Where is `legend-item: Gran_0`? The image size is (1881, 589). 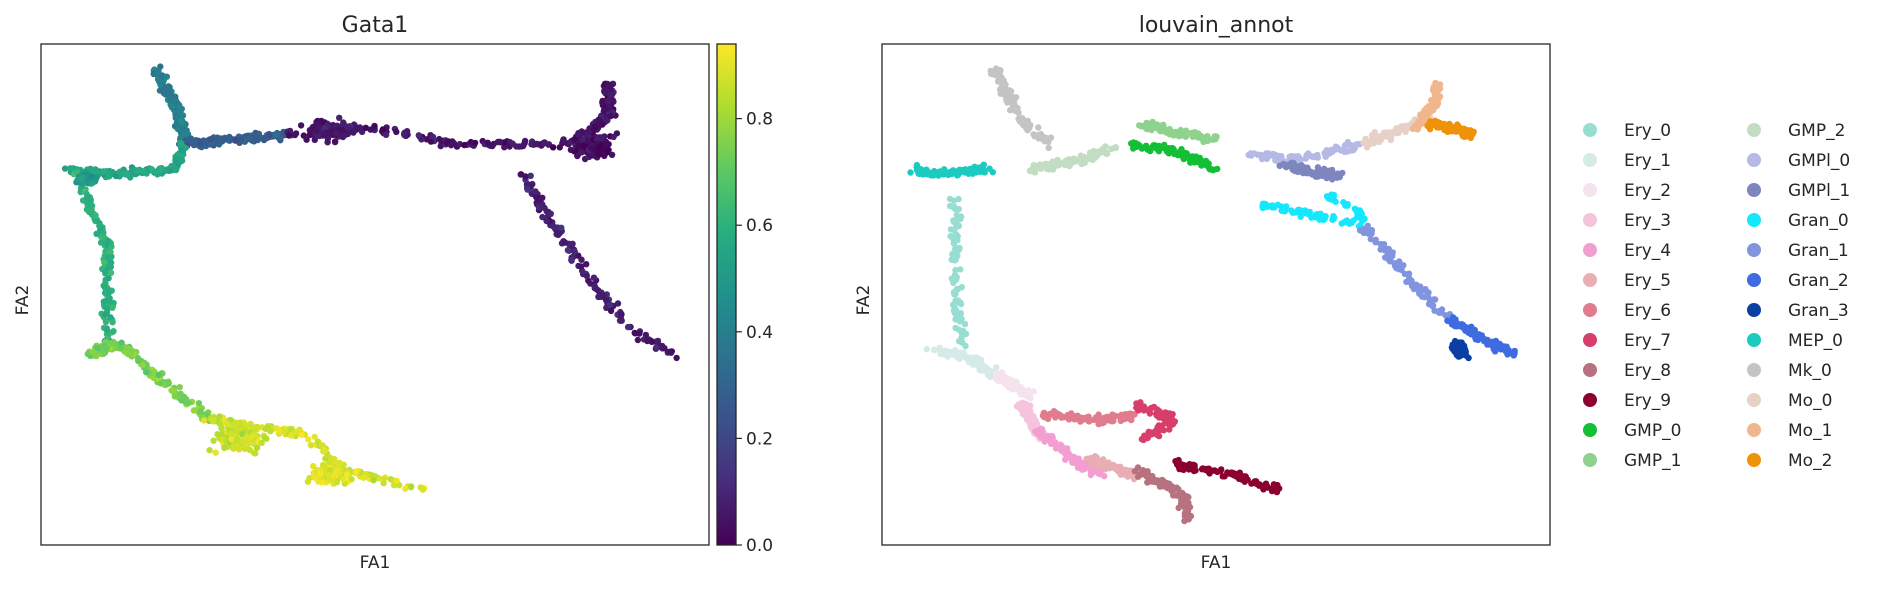 legend-item: Gran_0 is located at coordinates (1798, 221).